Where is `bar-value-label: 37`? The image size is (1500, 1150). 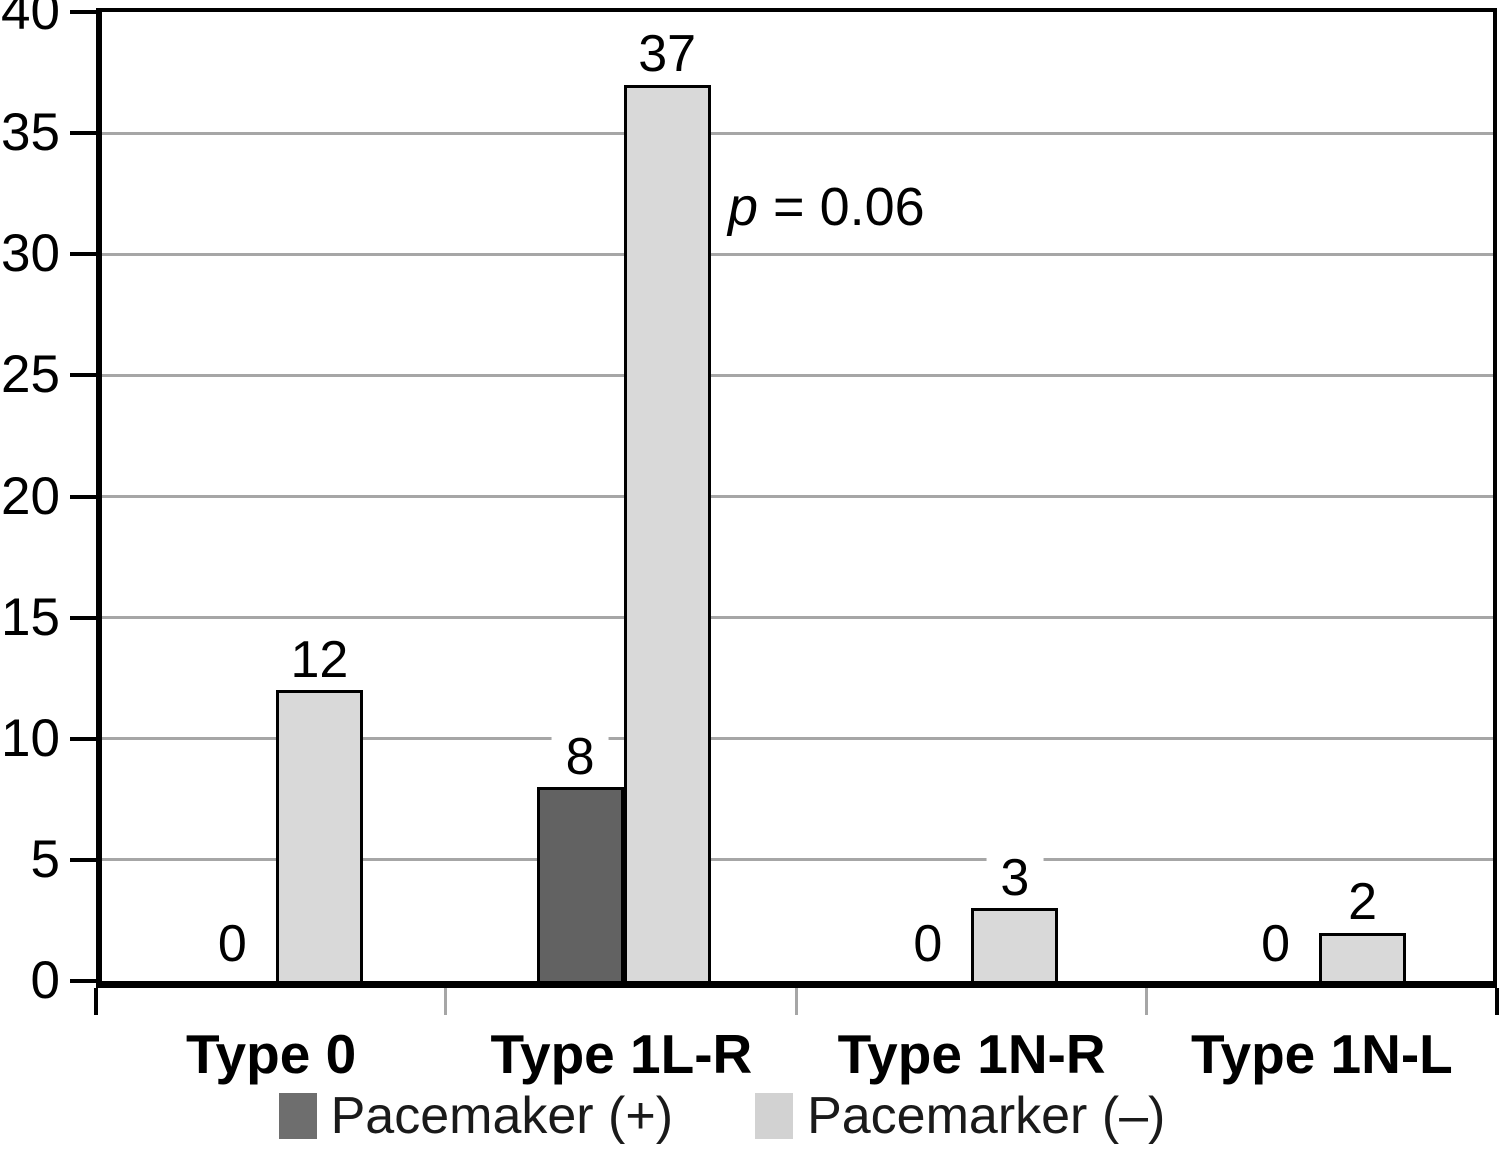
bar-value-label: 37 is located at coordinates (667, 54).